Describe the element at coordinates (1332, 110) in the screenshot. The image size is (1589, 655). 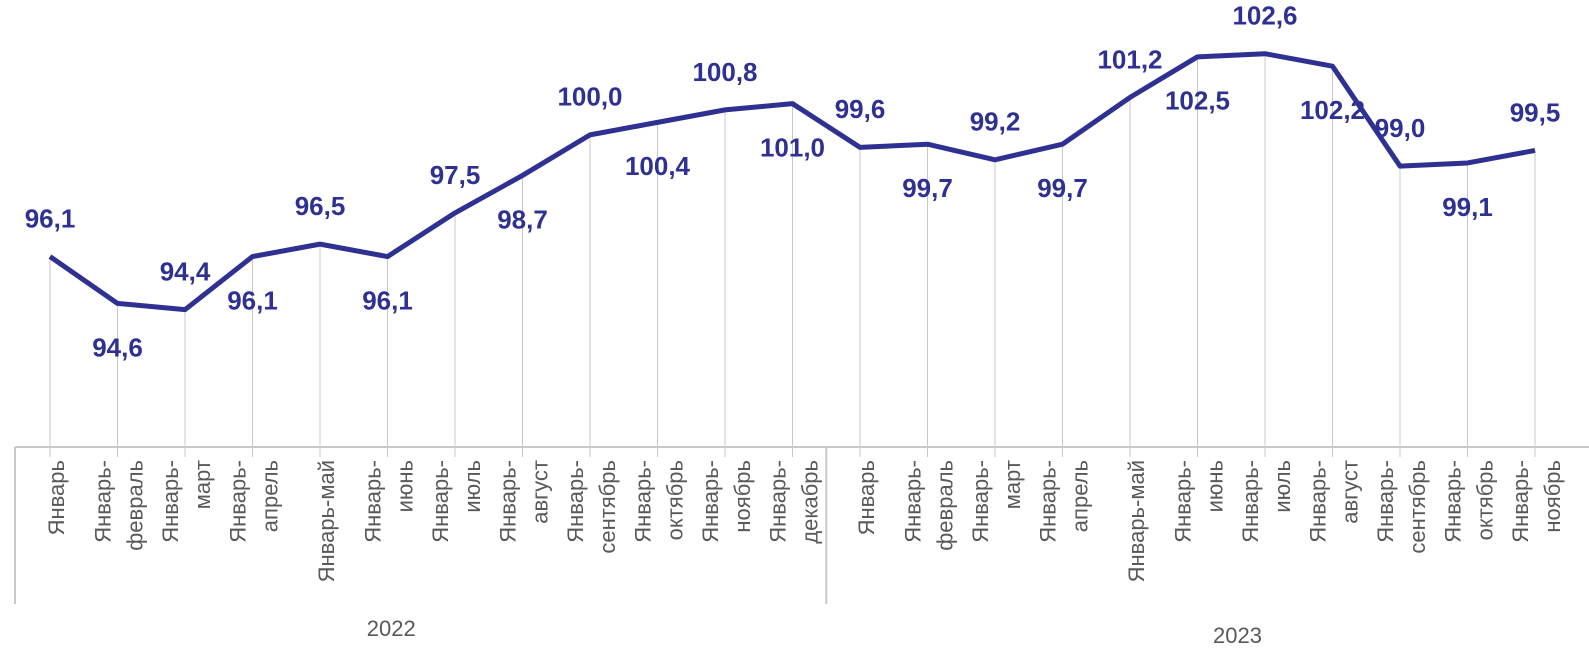
I see `data-label: 102,2` at that location.